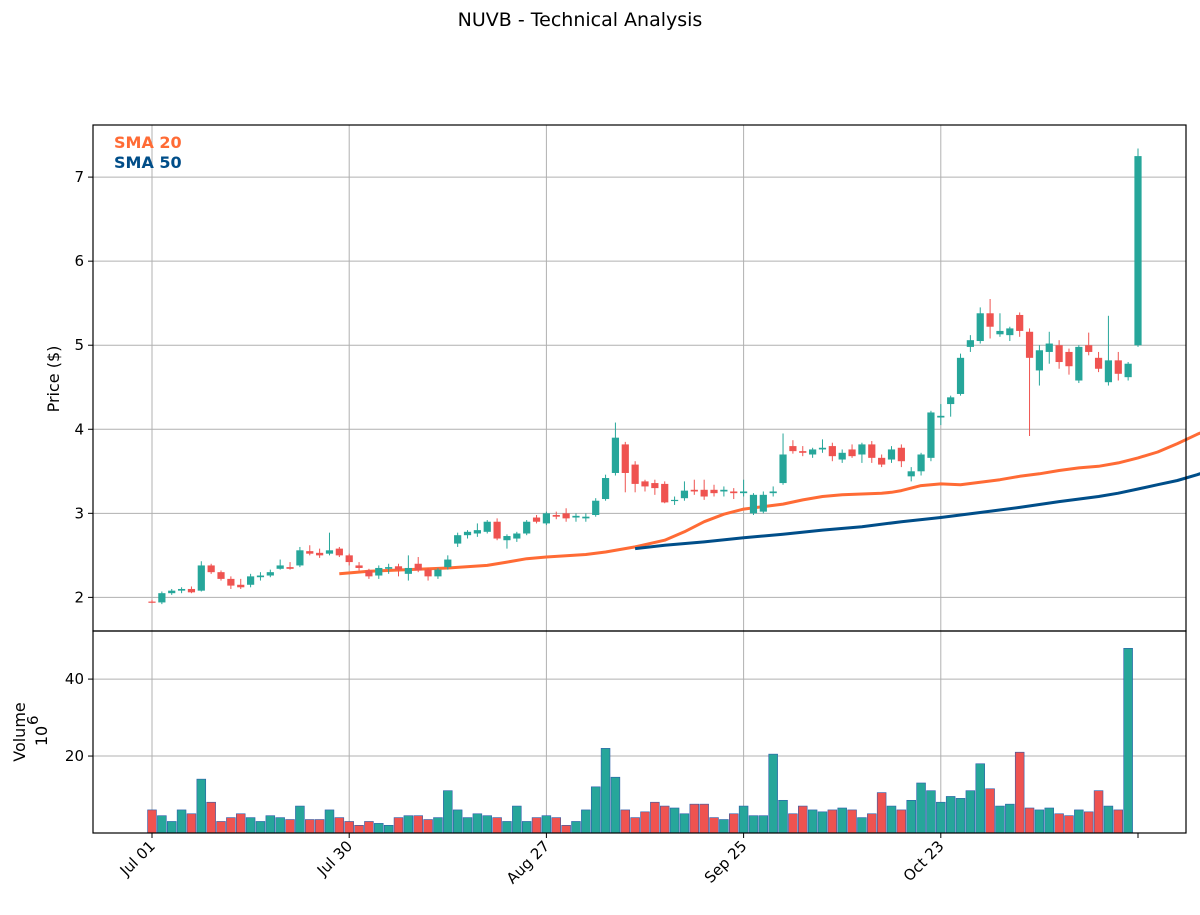 The height and width of the screenshot is (915, 1200). I want to click on volume-scale-label: 10 6, so click(37, 730).